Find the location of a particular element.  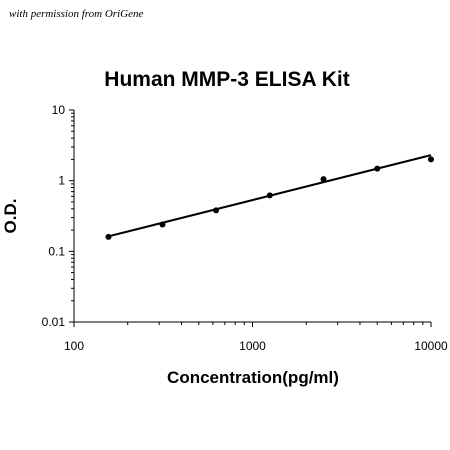

data-points is located at coordinates (269, 198).